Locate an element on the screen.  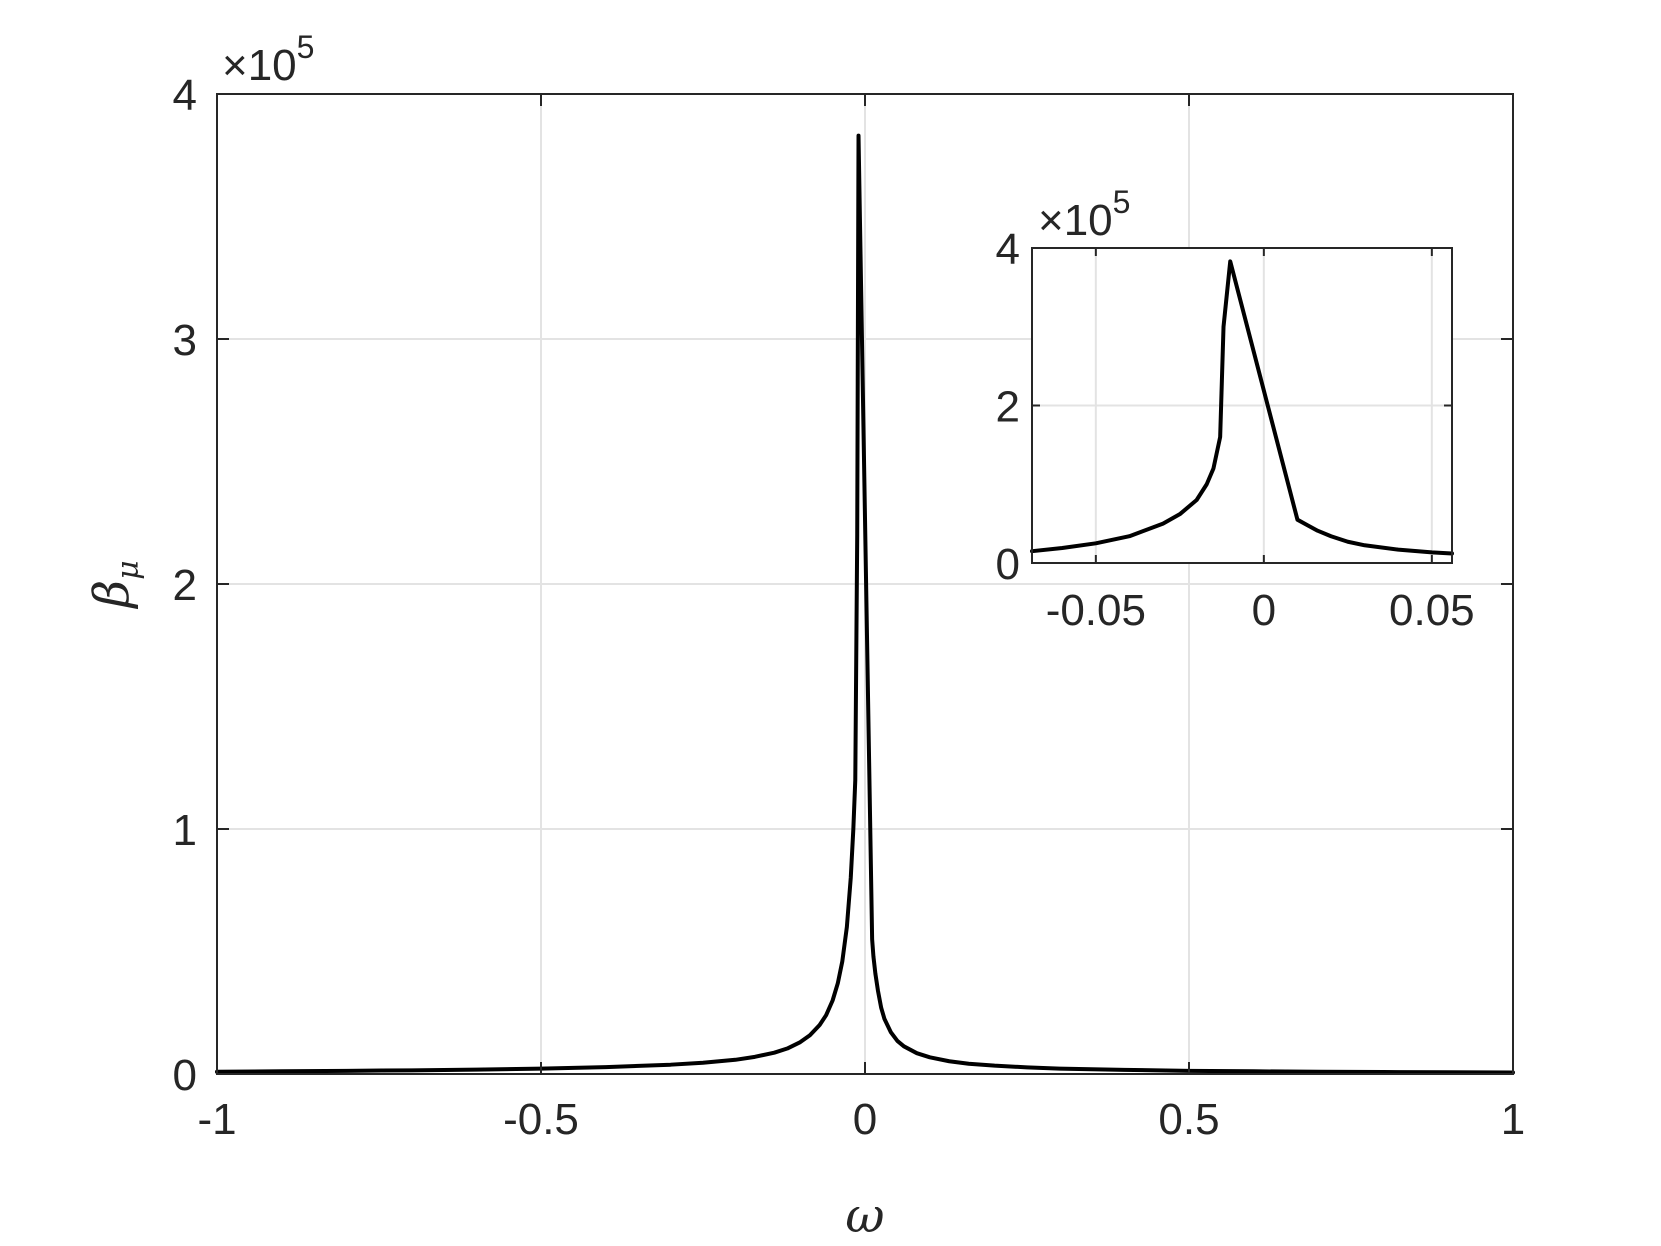
main-x-tick-label: -1 is located at coordinates (216, 1119).